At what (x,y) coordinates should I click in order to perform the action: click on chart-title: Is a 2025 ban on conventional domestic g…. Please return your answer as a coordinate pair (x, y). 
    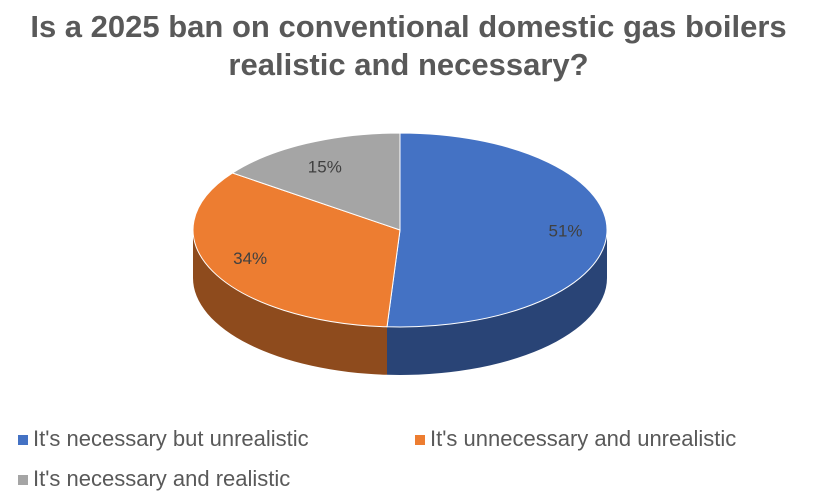
    Looking at the image, I should click on (408, 45).